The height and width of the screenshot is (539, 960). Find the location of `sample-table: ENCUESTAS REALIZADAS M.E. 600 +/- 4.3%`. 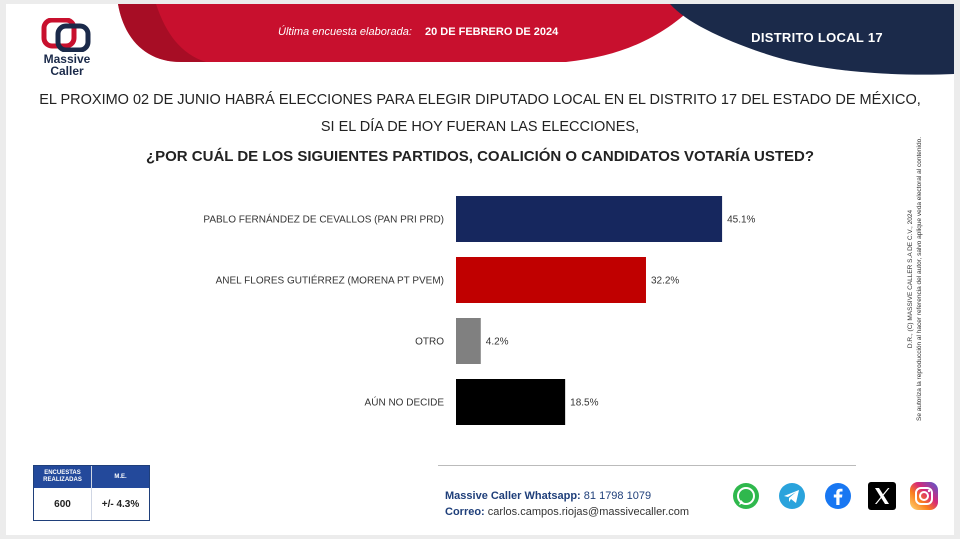

sample-table: ENCUESTAS REALIZADAS M.E. 600 +/- 4.3% is located at coordinates (91, 493).